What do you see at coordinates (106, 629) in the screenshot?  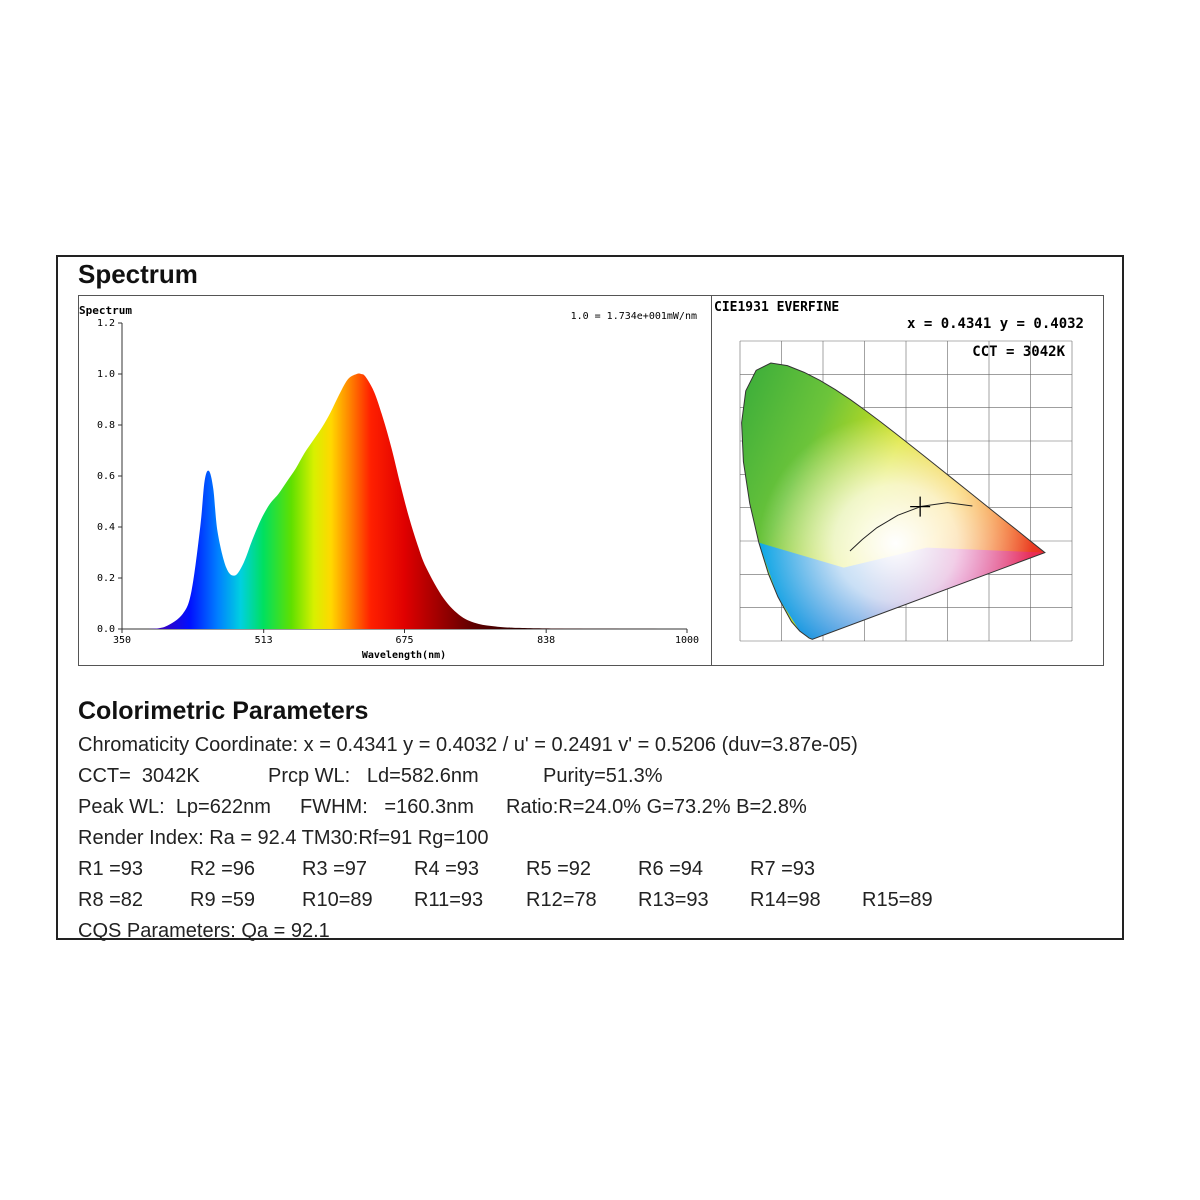 I see `spectrum-y-tick-label: 0.0` at bounding box center [106, 629].